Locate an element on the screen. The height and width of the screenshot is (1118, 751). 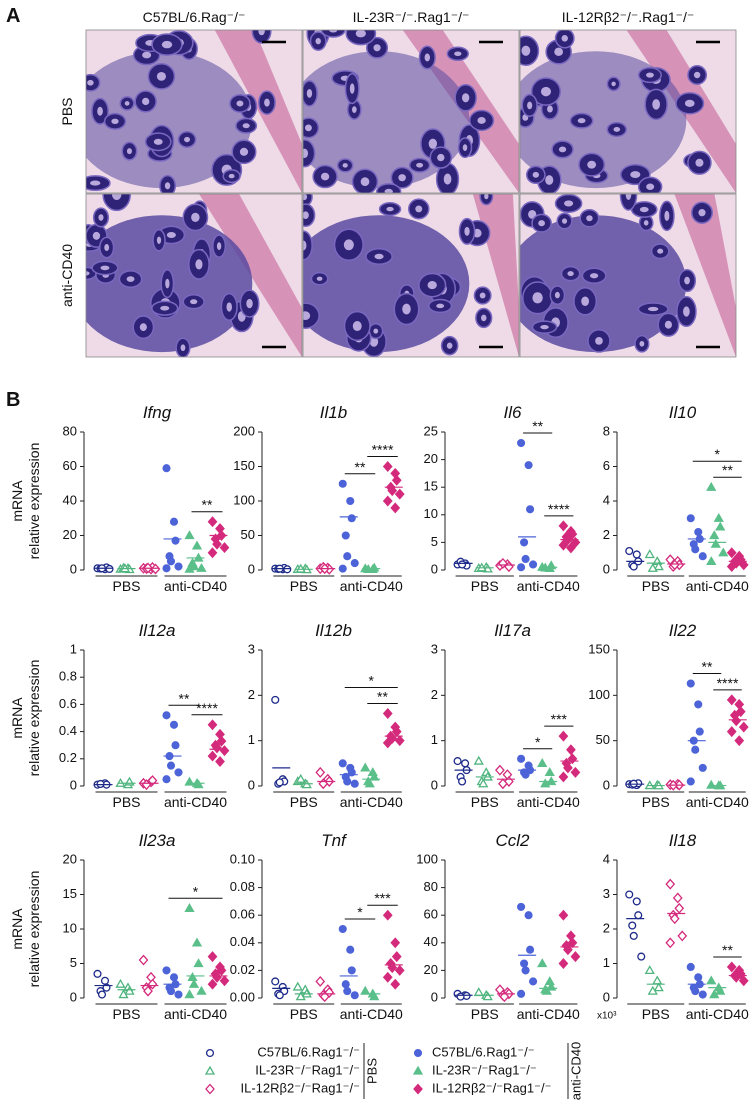
significance-label: *** is located at coordinates (382, 898).